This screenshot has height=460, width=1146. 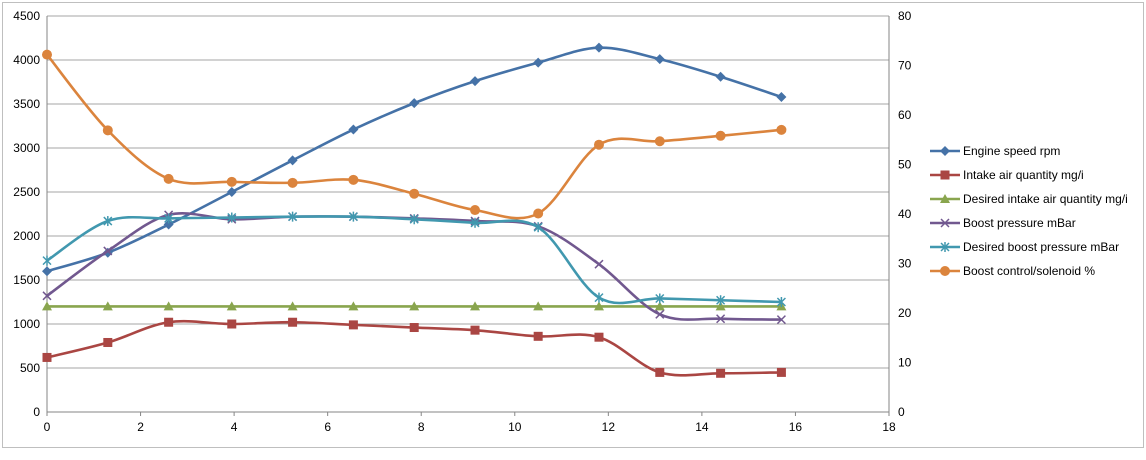 What do you see at coordinates (26, 148) in the screenshot?
I see `y-left-tick-label: 3000` at bounding box center [26, 148].